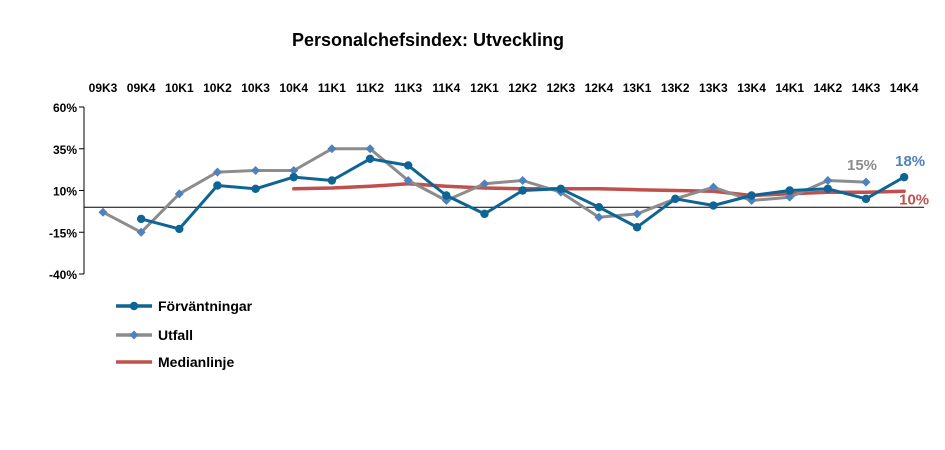 The image size is (945, 450). Describe the element at coordinates (522, 88) in the screenshot. I see `x-tick-label: 12K2` at that location.